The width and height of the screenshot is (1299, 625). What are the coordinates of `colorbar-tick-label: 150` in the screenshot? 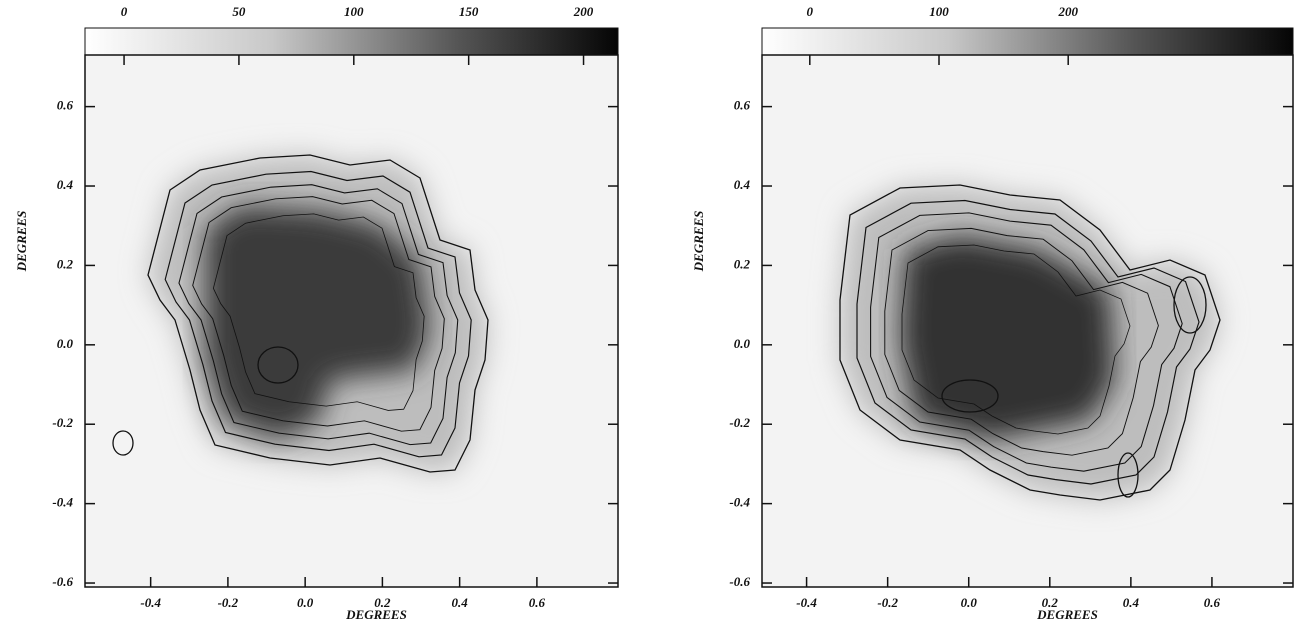 It's located at (469, 11).